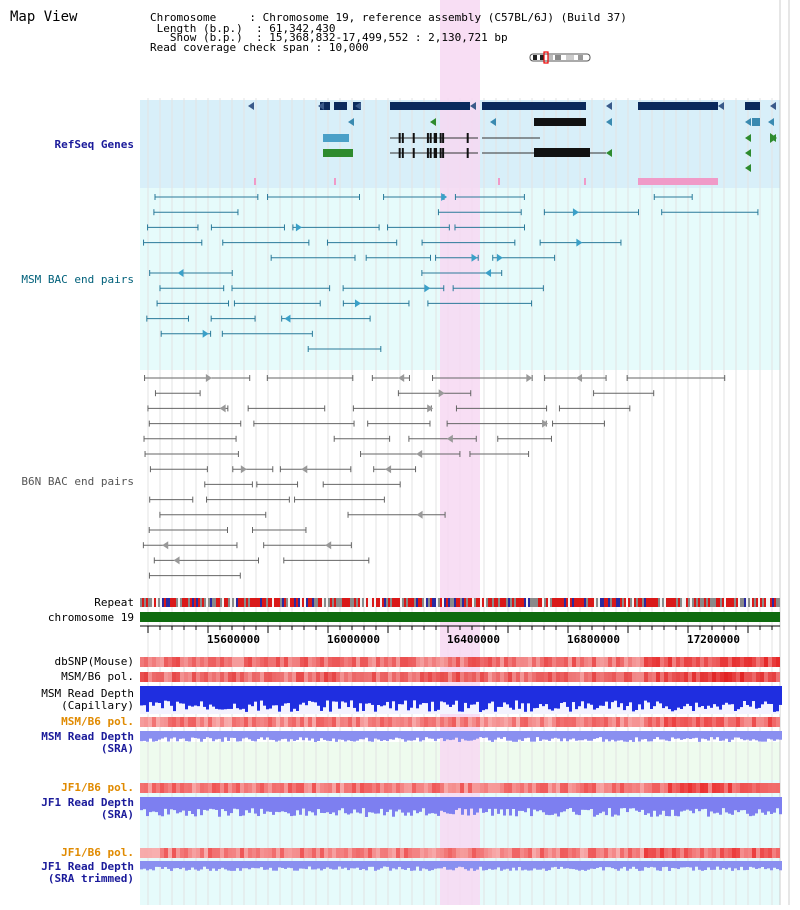 Image resolution: width=800 pixels, height=910 pixels. What do you see at coordinates (114, 602) in the screenshot?
I see `track-label-repeat: Repeat` at bounding box center [114, 602].